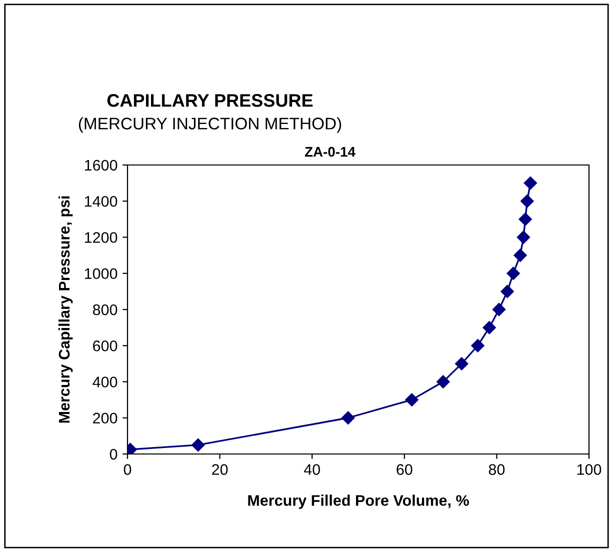 This screenshot has width=613, height=552. Describe the element at coordinates (101, 201) in the screenshot. I see `y-tick-label: 1400` at that location.